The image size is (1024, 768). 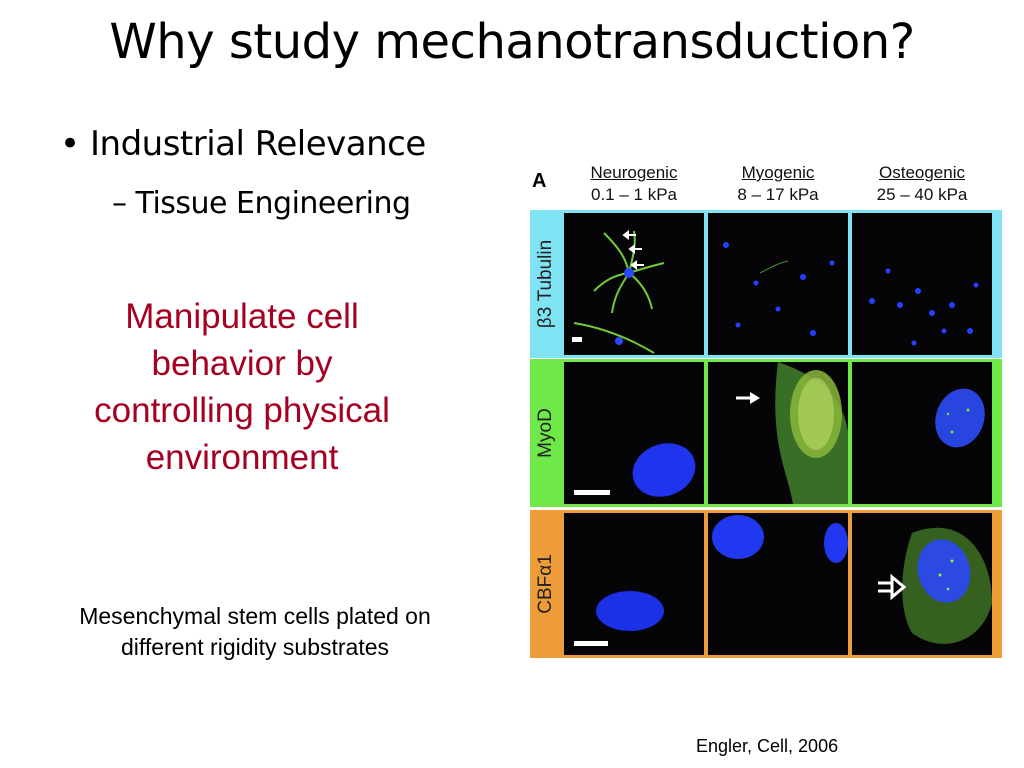 What do you see at coordinates (242, 457) in the screenshot?
I see `callout-line: environment` at bounding box center [242, 457].